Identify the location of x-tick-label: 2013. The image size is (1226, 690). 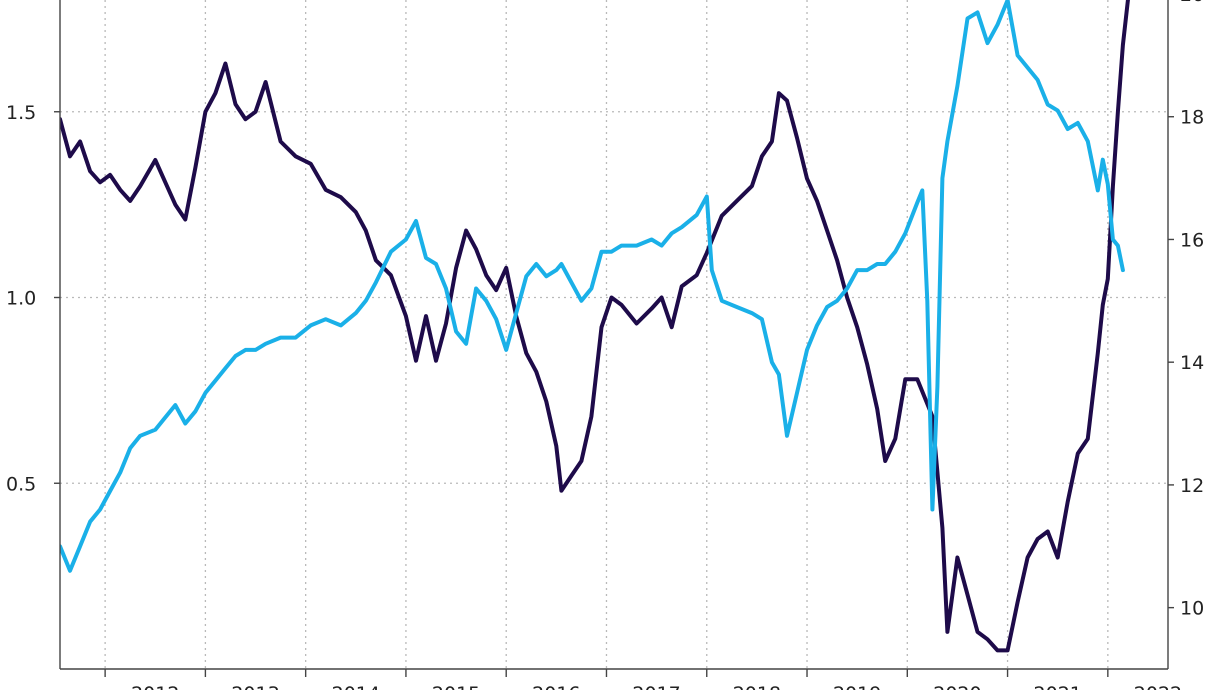
(255, 686).